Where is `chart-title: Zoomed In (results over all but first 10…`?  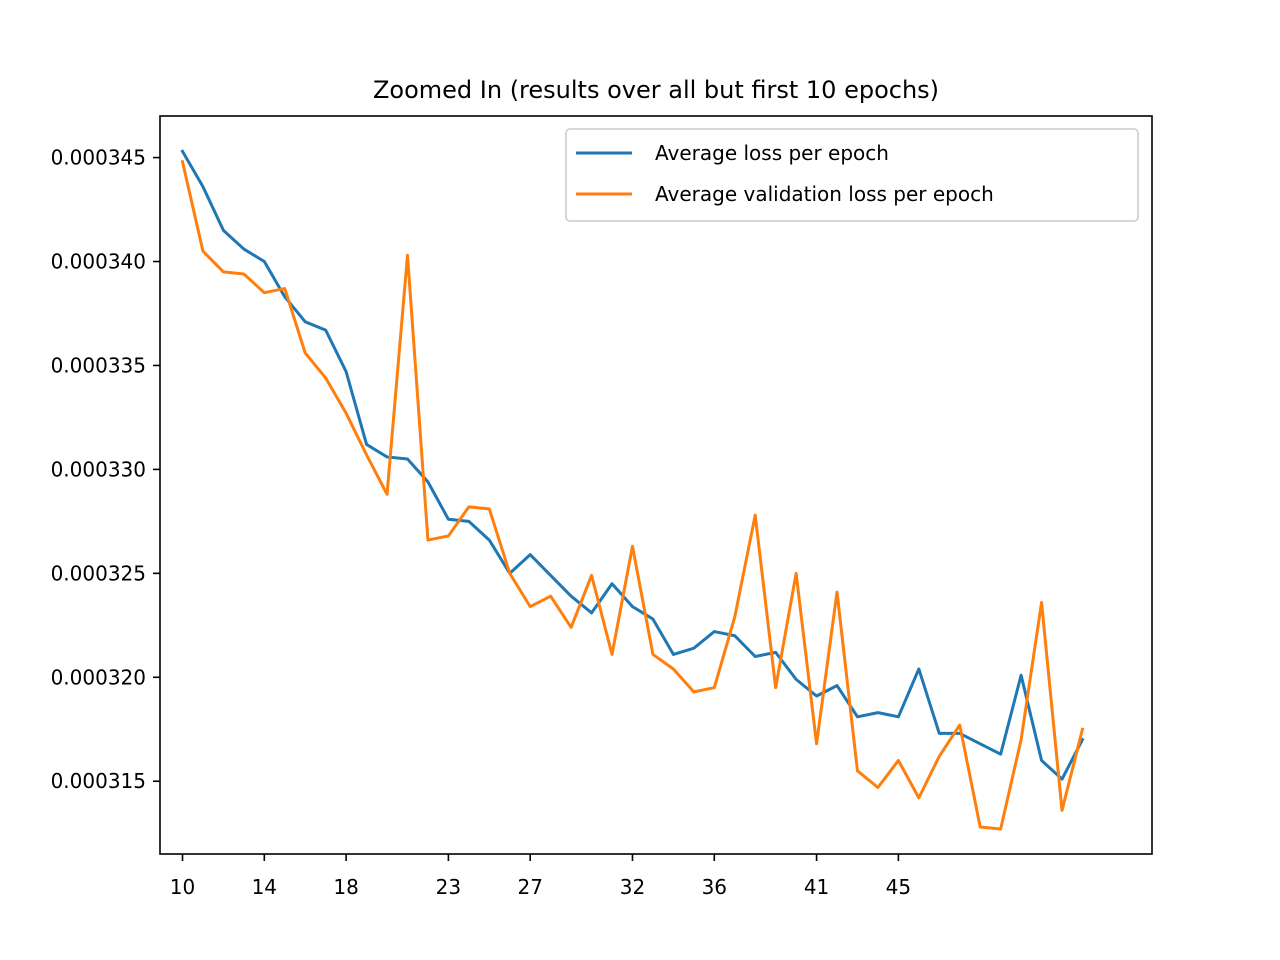
chart-title: Zoomed In (results over all but first 10… is located at coordinates (656, 90).